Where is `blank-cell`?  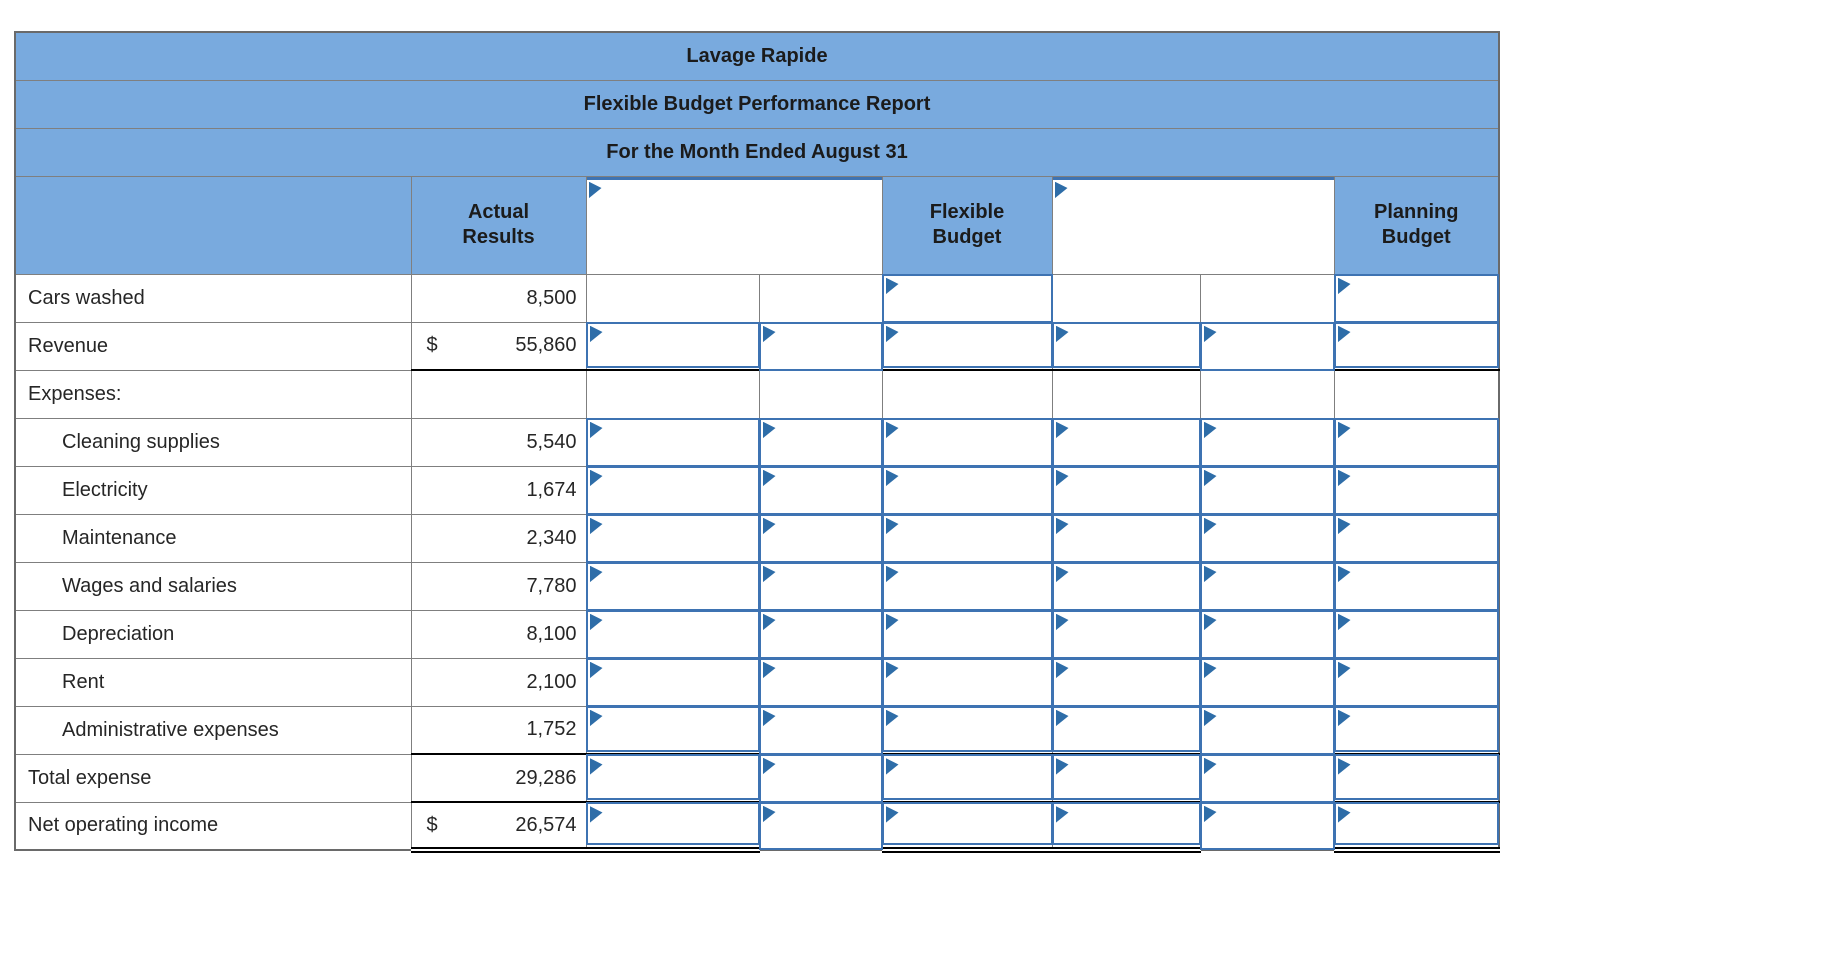 blank-cell is located at coordinates (1416, 394).